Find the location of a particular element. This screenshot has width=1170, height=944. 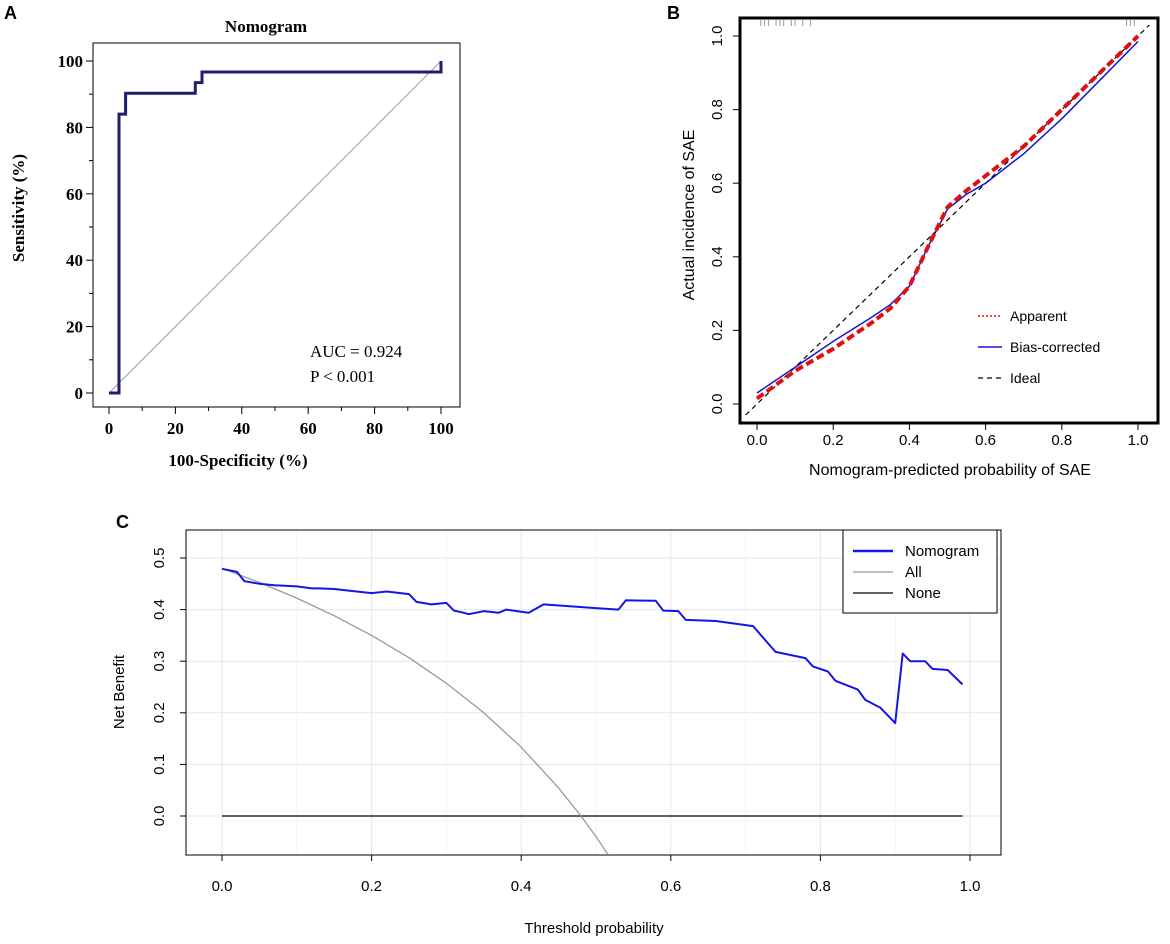

y-tick-label: 100 is located at coordinates (71, 61).